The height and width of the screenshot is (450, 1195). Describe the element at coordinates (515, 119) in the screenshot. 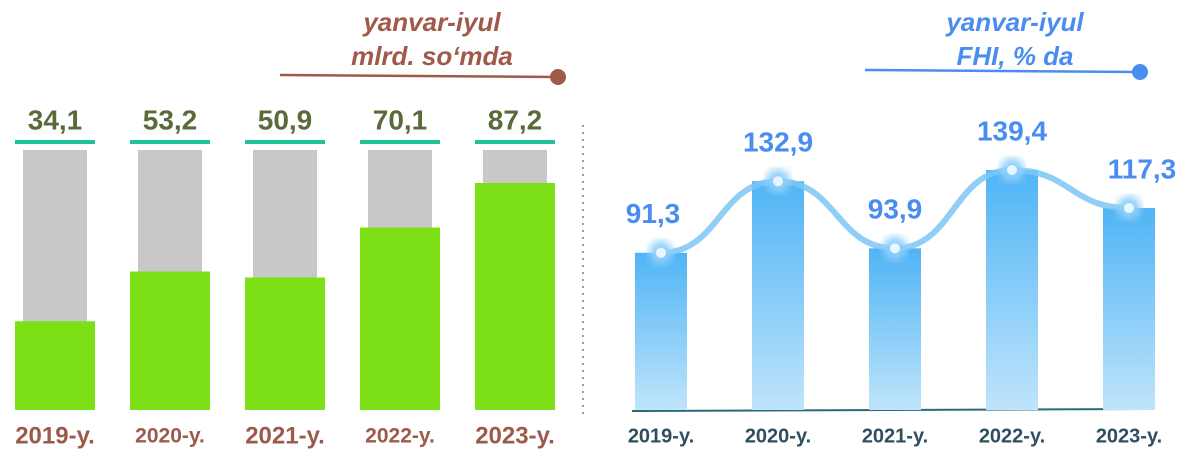

I see `value-label: 87,2` at that location.